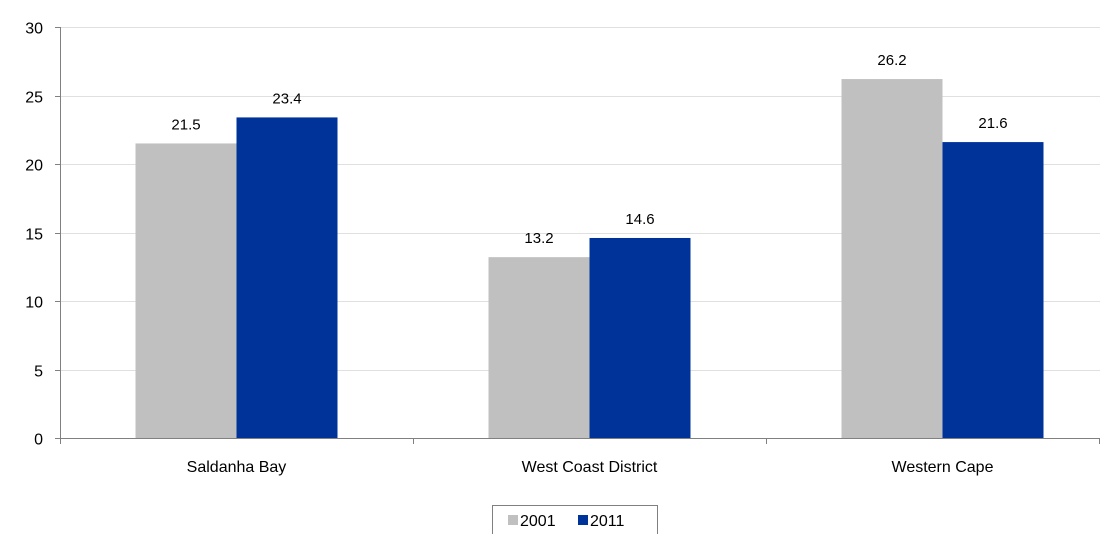 The width and height of the screenshot is (1104, 534). I want to click on data-label: 21.6, so click(992, 123).